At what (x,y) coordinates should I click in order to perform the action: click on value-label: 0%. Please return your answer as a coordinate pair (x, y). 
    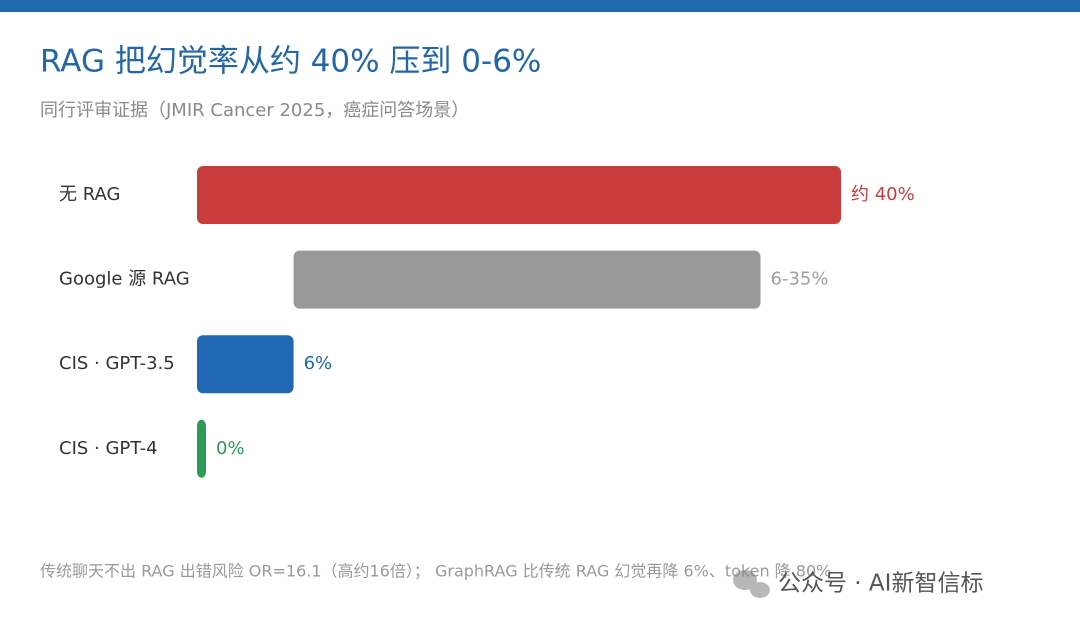
    Looking at the image, I should click on (230, 448).